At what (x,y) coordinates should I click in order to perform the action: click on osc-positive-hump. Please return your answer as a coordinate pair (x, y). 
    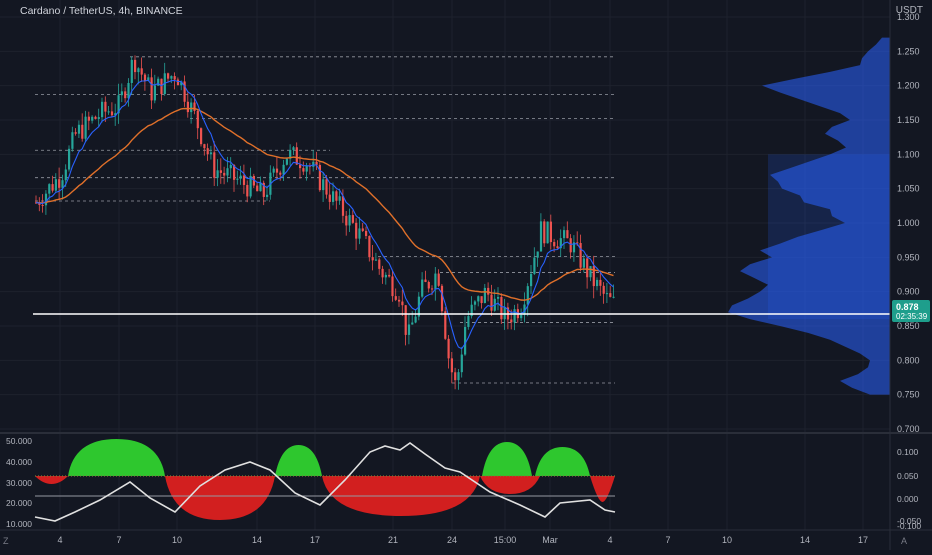
    Looking at the image, I should click on (298, 460).